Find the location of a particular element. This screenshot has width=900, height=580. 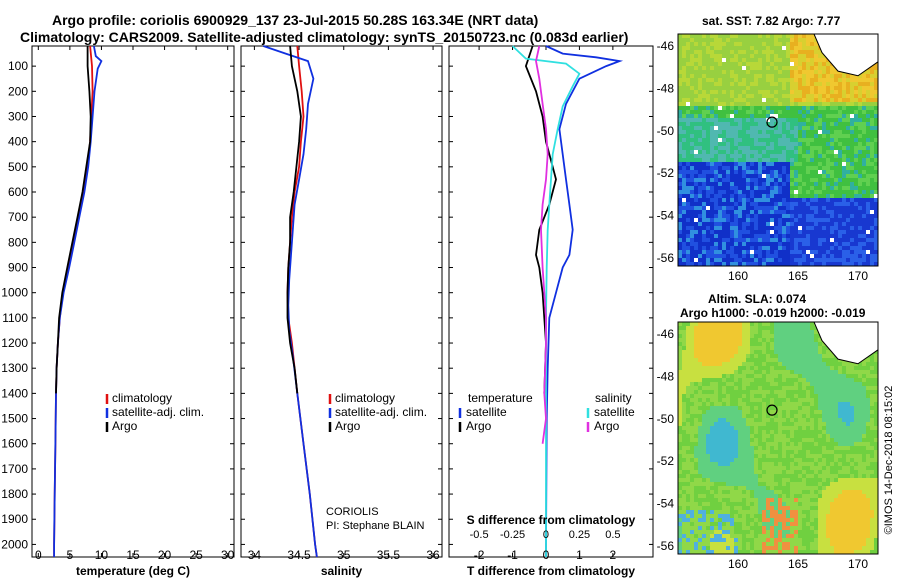

depth-tick-label: 800 is located at coordinates (18, 242).